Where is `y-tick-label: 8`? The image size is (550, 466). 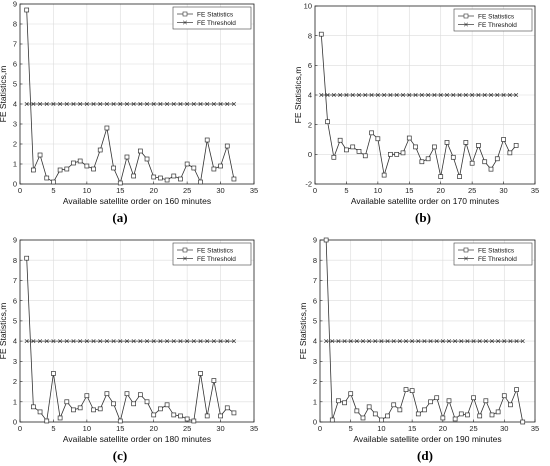 y-tick-label: 8 is located at coordinates (310, 35).